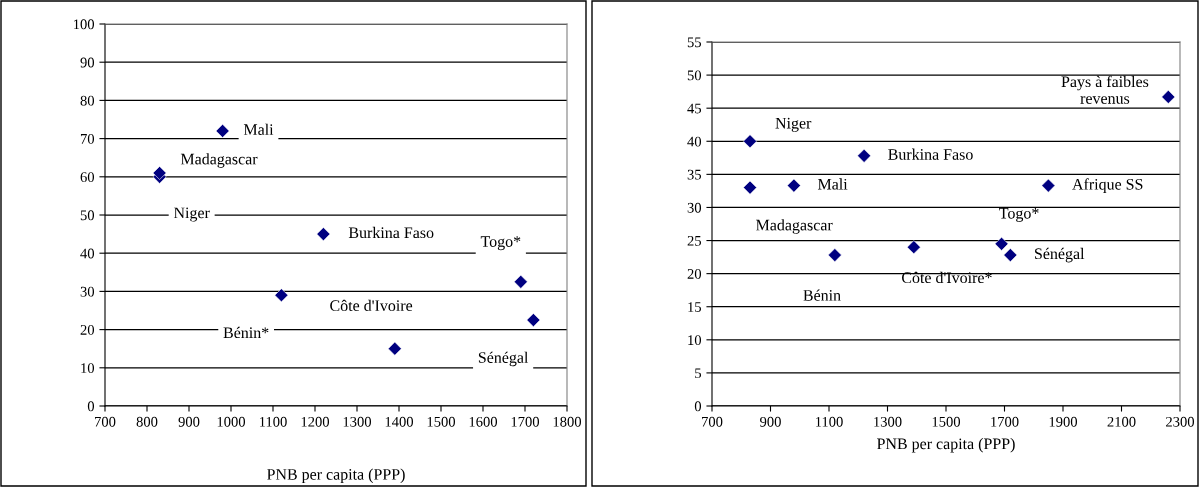 The height and width of the screenshot is (488, 1200). I want to click on annotation: Afrique SS, so click(1107, 185).